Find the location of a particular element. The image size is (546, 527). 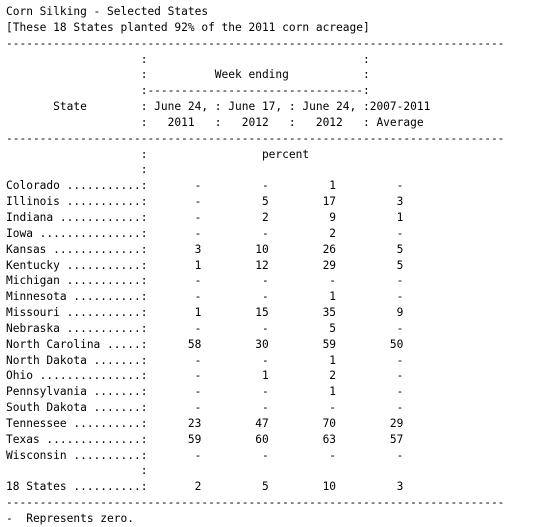

table-row: South Dakota .......: - - - - is located at coordinates (211, 408).